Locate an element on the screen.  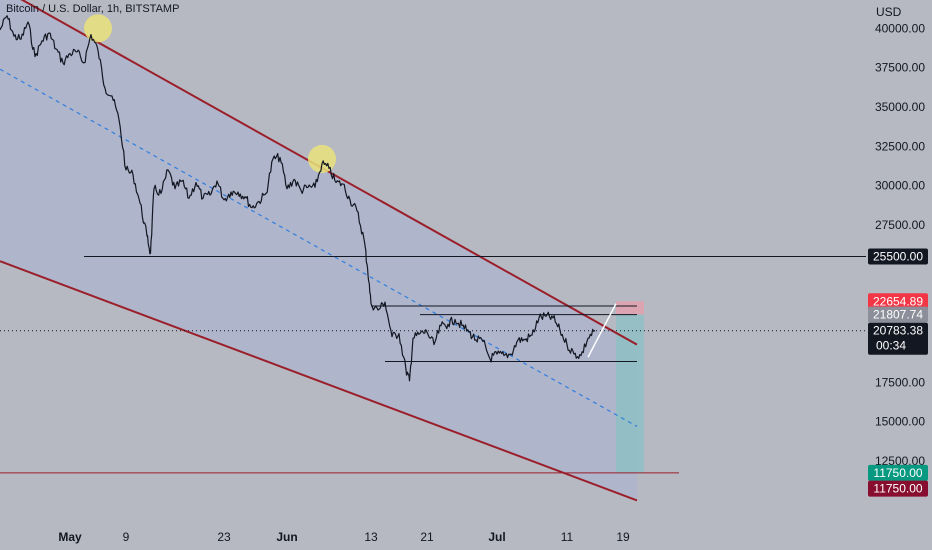
symbol-title: Bitcoin / U.S. Dollar, 1h, BITSTAMP is located at coordinates (93, 9).